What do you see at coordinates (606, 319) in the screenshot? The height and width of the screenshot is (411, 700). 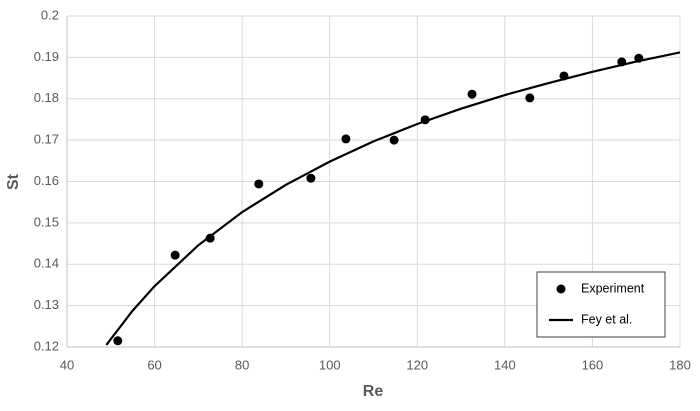 I see `legend-label: Fey et al.` at bounding box center [606, 319].